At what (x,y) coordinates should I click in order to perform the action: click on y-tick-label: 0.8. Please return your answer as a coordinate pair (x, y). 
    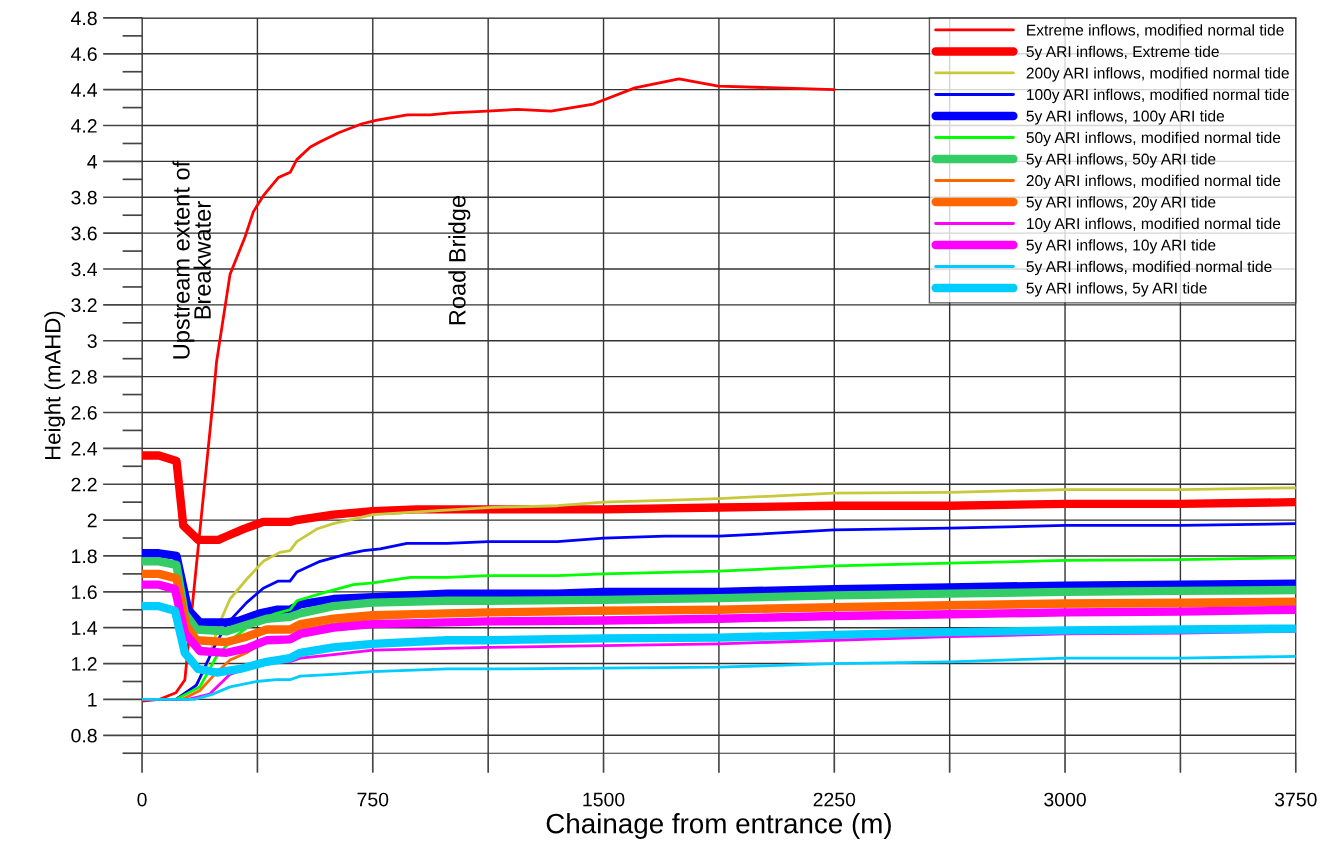
    Looking at the image, I should click on (84, 735).